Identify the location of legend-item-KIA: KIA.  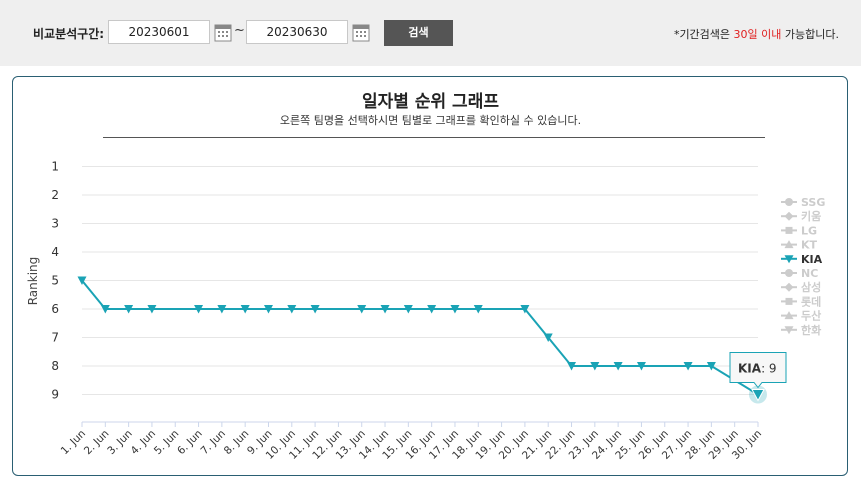
(812, 259).